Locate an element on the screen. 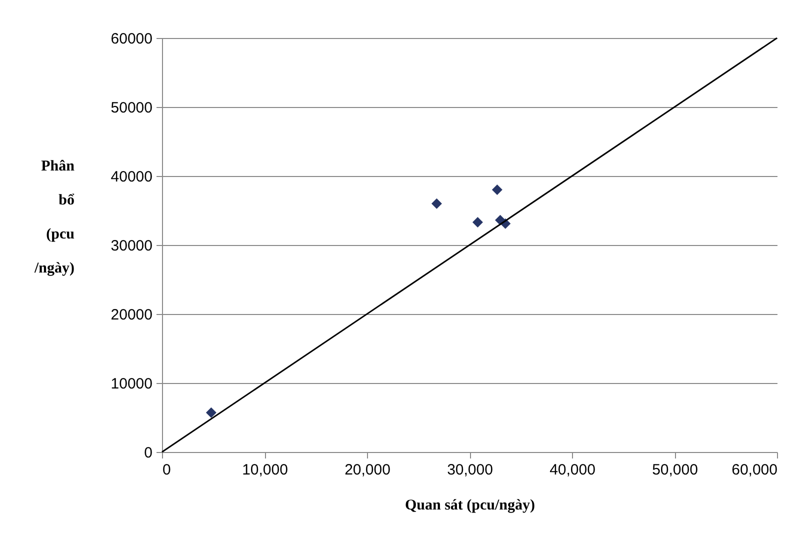 This screenshot has width=792, height=547. x-tick-label: 30,000 is located at coordinates (470, 470).